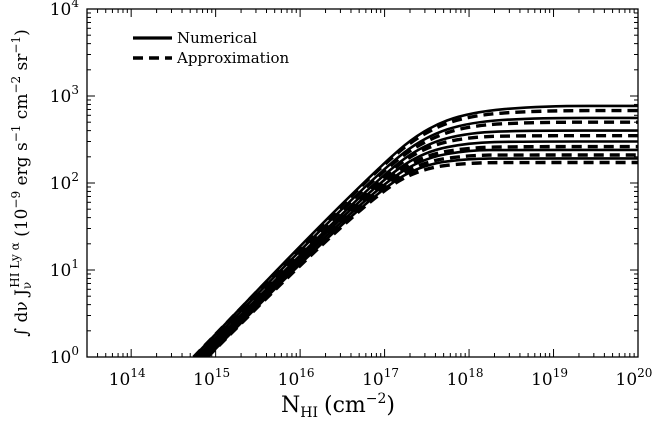 The width and height of the screenshot is (657, 421). I want to click on x-tick-label-exp: 19, so click(560, 373).